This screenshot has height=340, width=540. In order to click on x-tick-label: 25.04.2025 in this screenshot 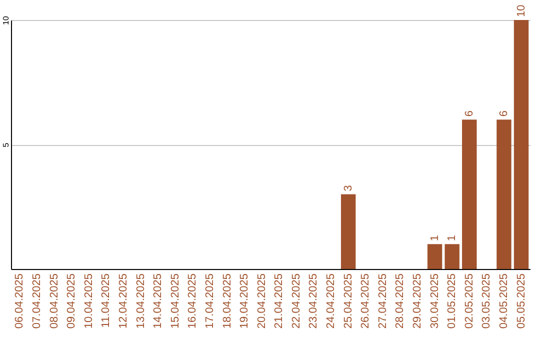, I will do `click(348, 301)`.